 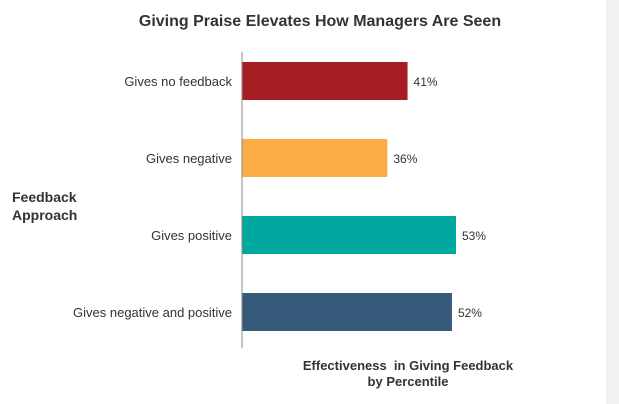 What do you see at coordinates (44, 197) in the screenshot?
I see `y-axis-label-line-1: Feedback` at bounding box center [44, 197].